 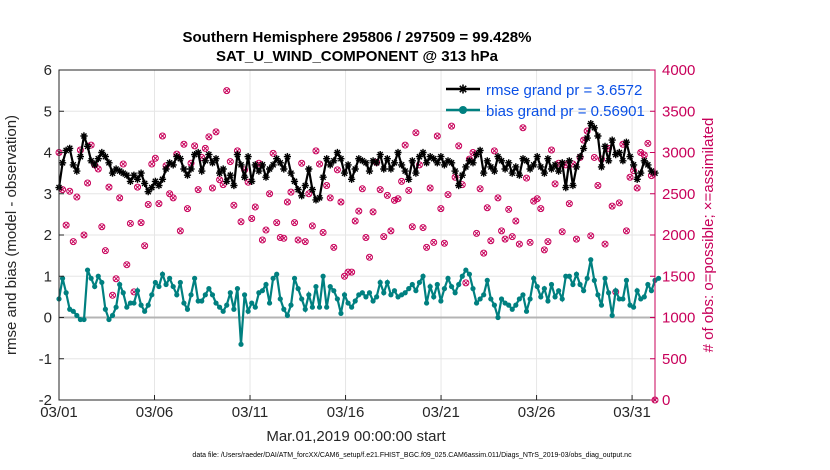 I want to click on x-axis-label: Mar.01,2019 00:00:00 start, so click(x=356, y=436).